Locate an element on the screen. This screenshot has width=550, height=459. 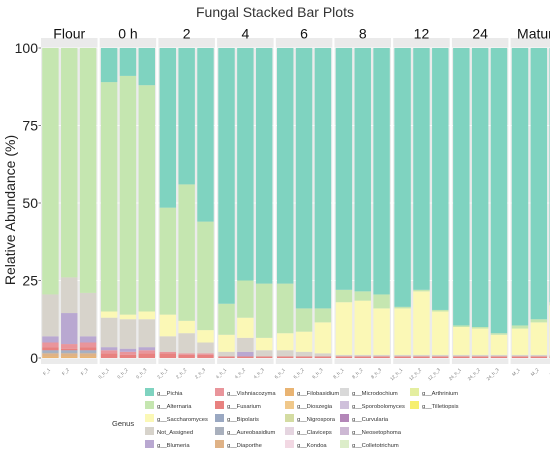
x-tick-label: F_1 is located at coordinates (46, 371).